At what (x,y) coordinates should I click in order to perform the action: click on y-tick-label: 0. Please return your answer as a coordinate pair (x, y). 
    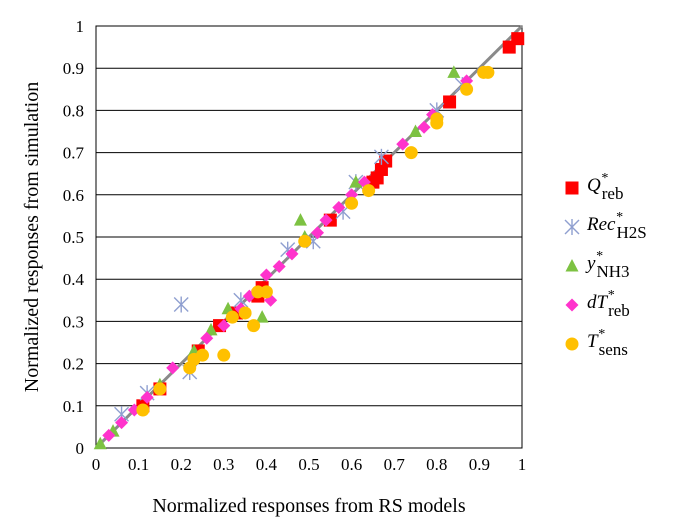
    Looking at the image, I should click on (80, 448).